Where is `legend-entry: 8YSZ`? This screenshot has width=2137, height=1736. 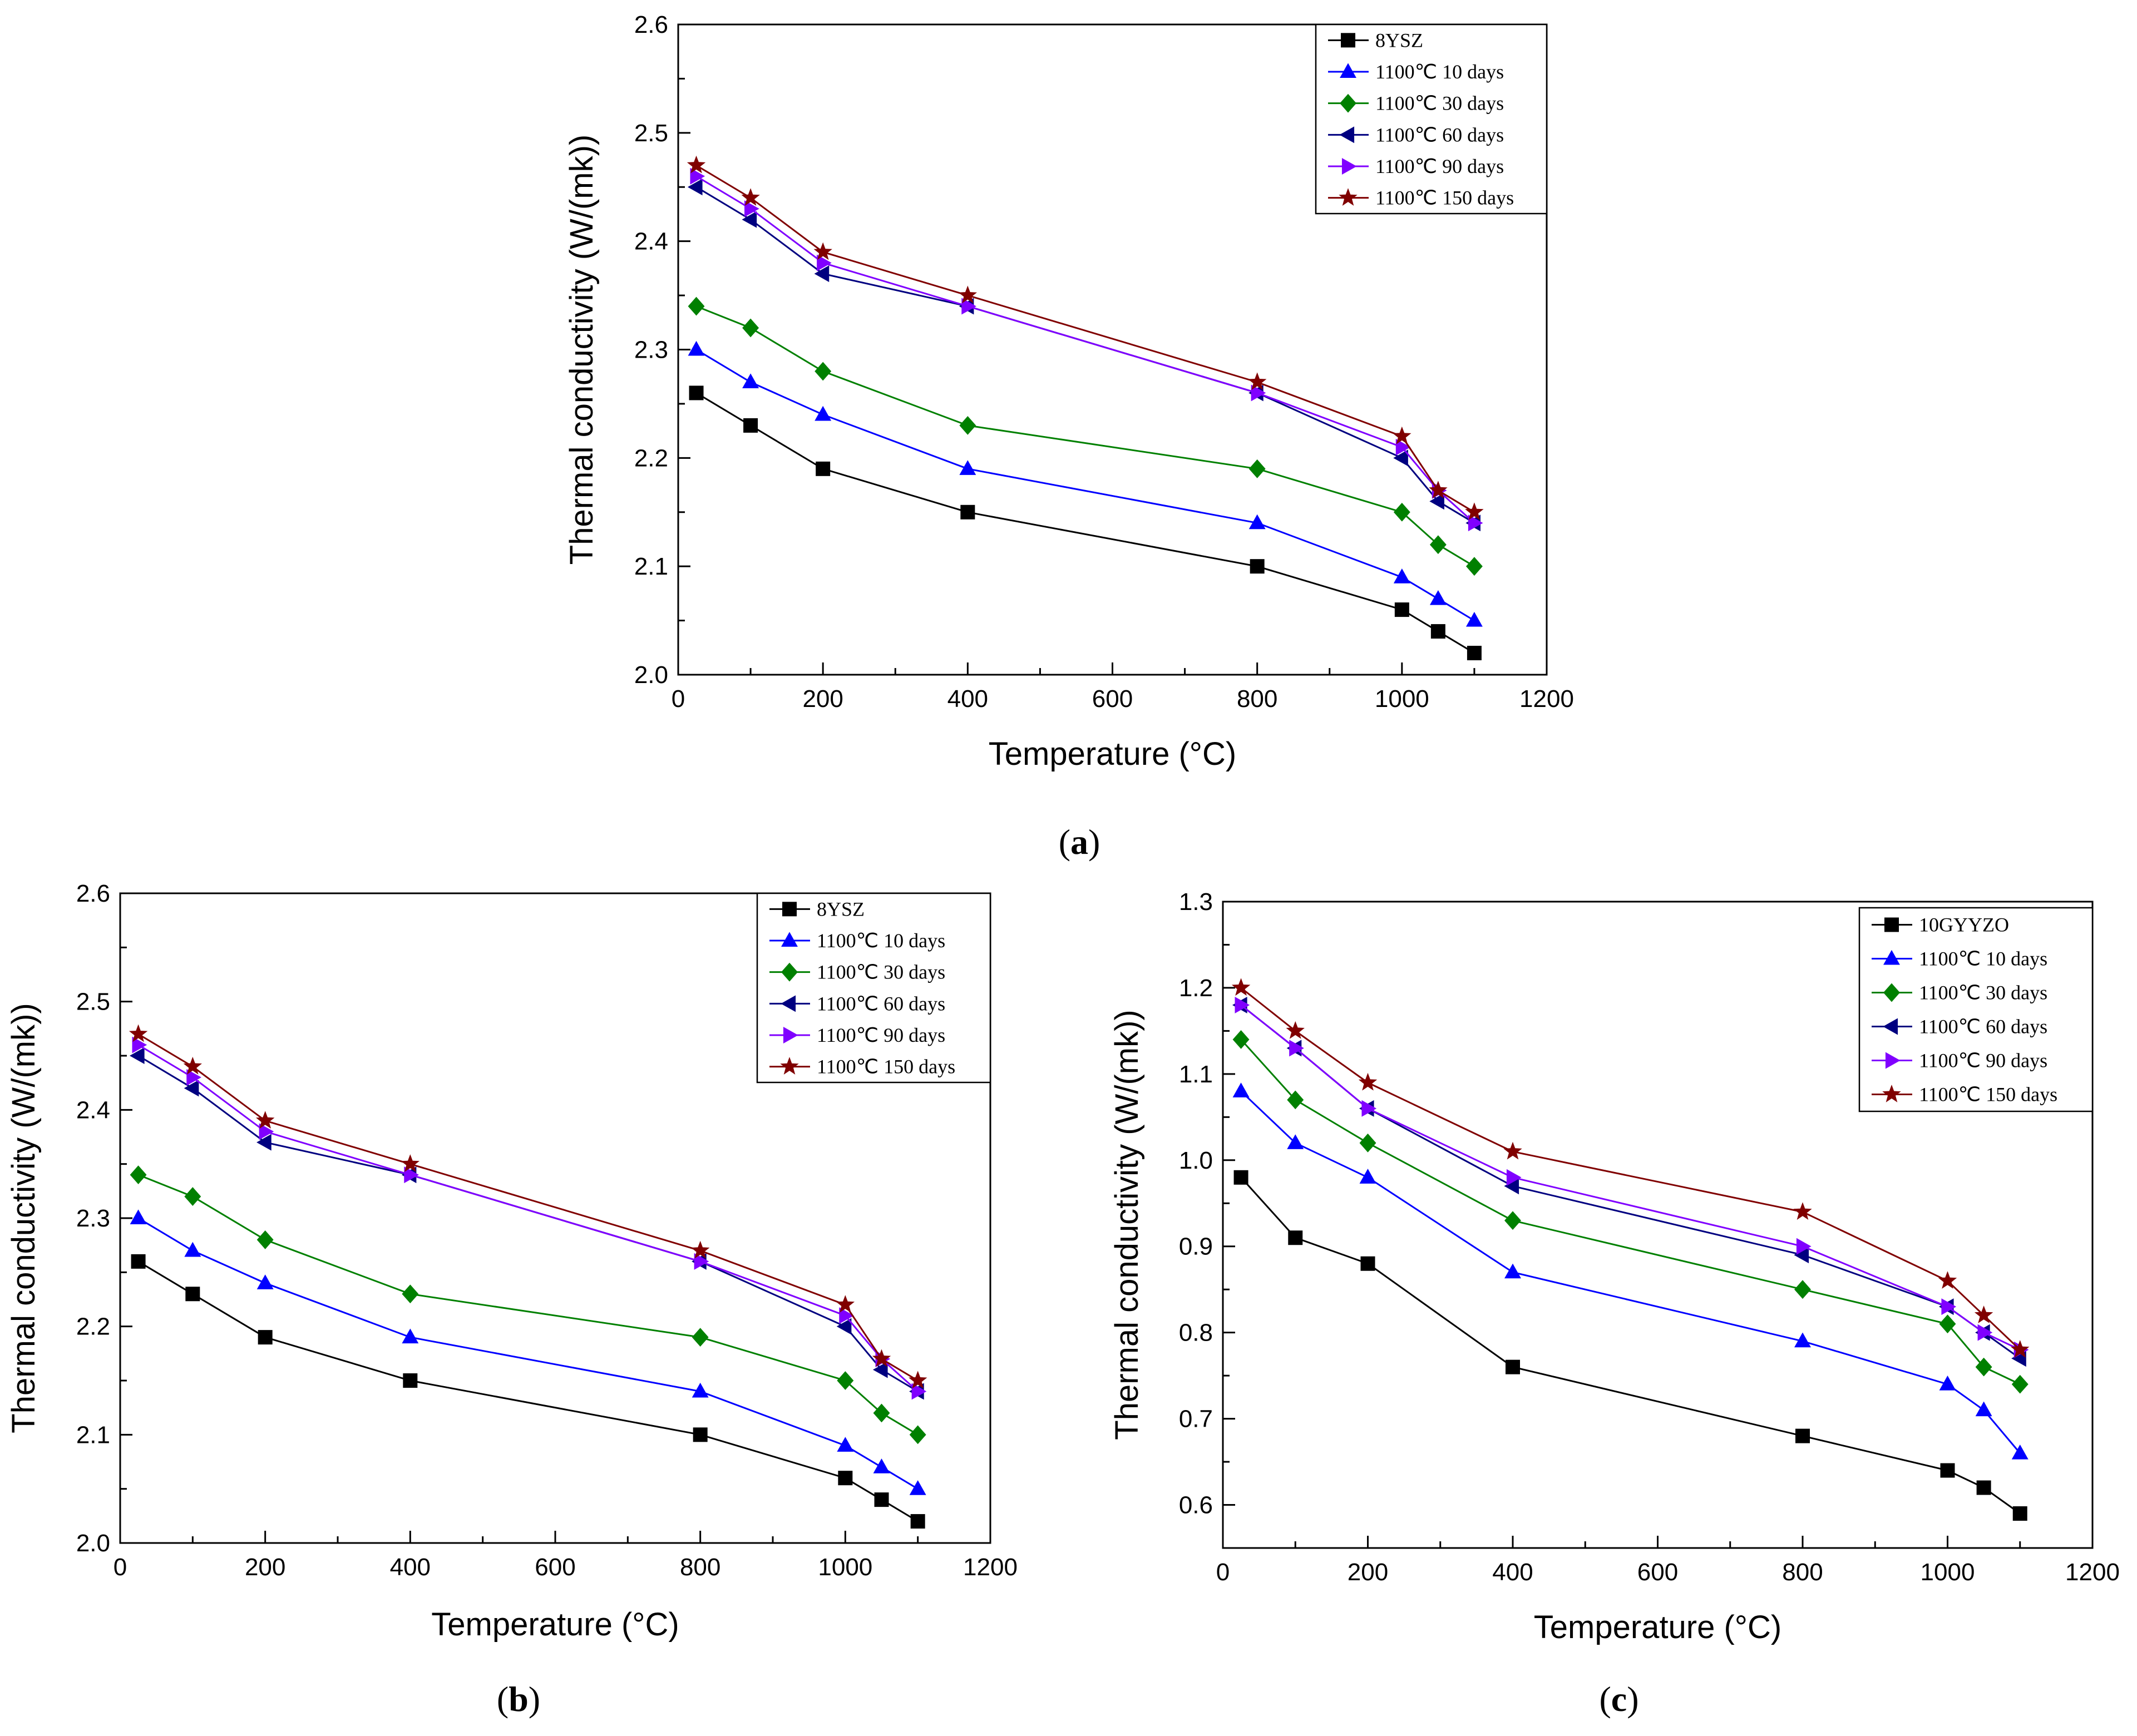
legend-entry: 8YSZ is located at coordinates (817, 909).